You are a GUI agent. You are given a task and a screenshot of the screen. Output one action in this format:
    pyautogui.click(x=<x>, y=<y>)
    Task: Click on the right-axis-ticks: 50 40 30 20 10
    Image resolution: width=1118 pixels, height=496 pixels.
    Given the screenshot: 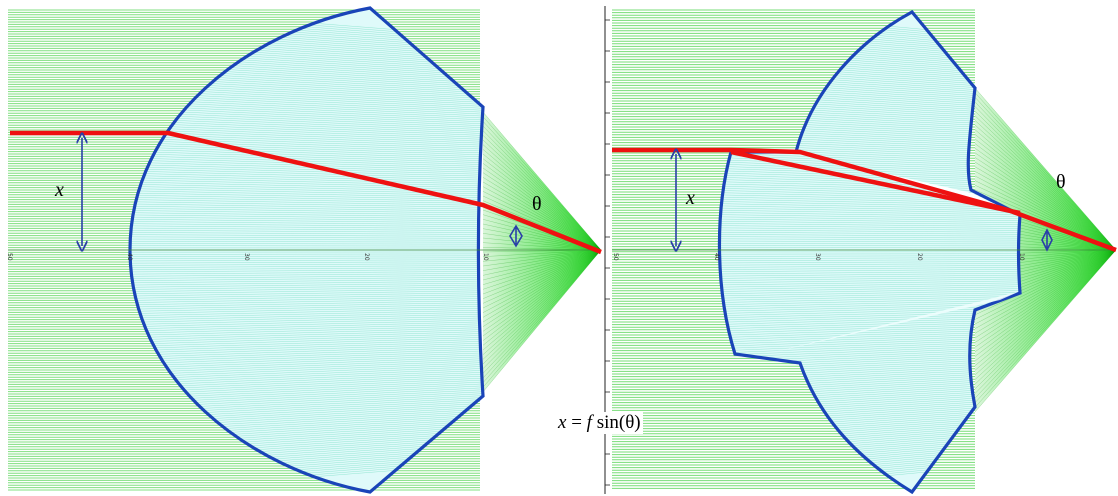 What is the action you would take?
    pyautogui.click(x=818, y=257)
    